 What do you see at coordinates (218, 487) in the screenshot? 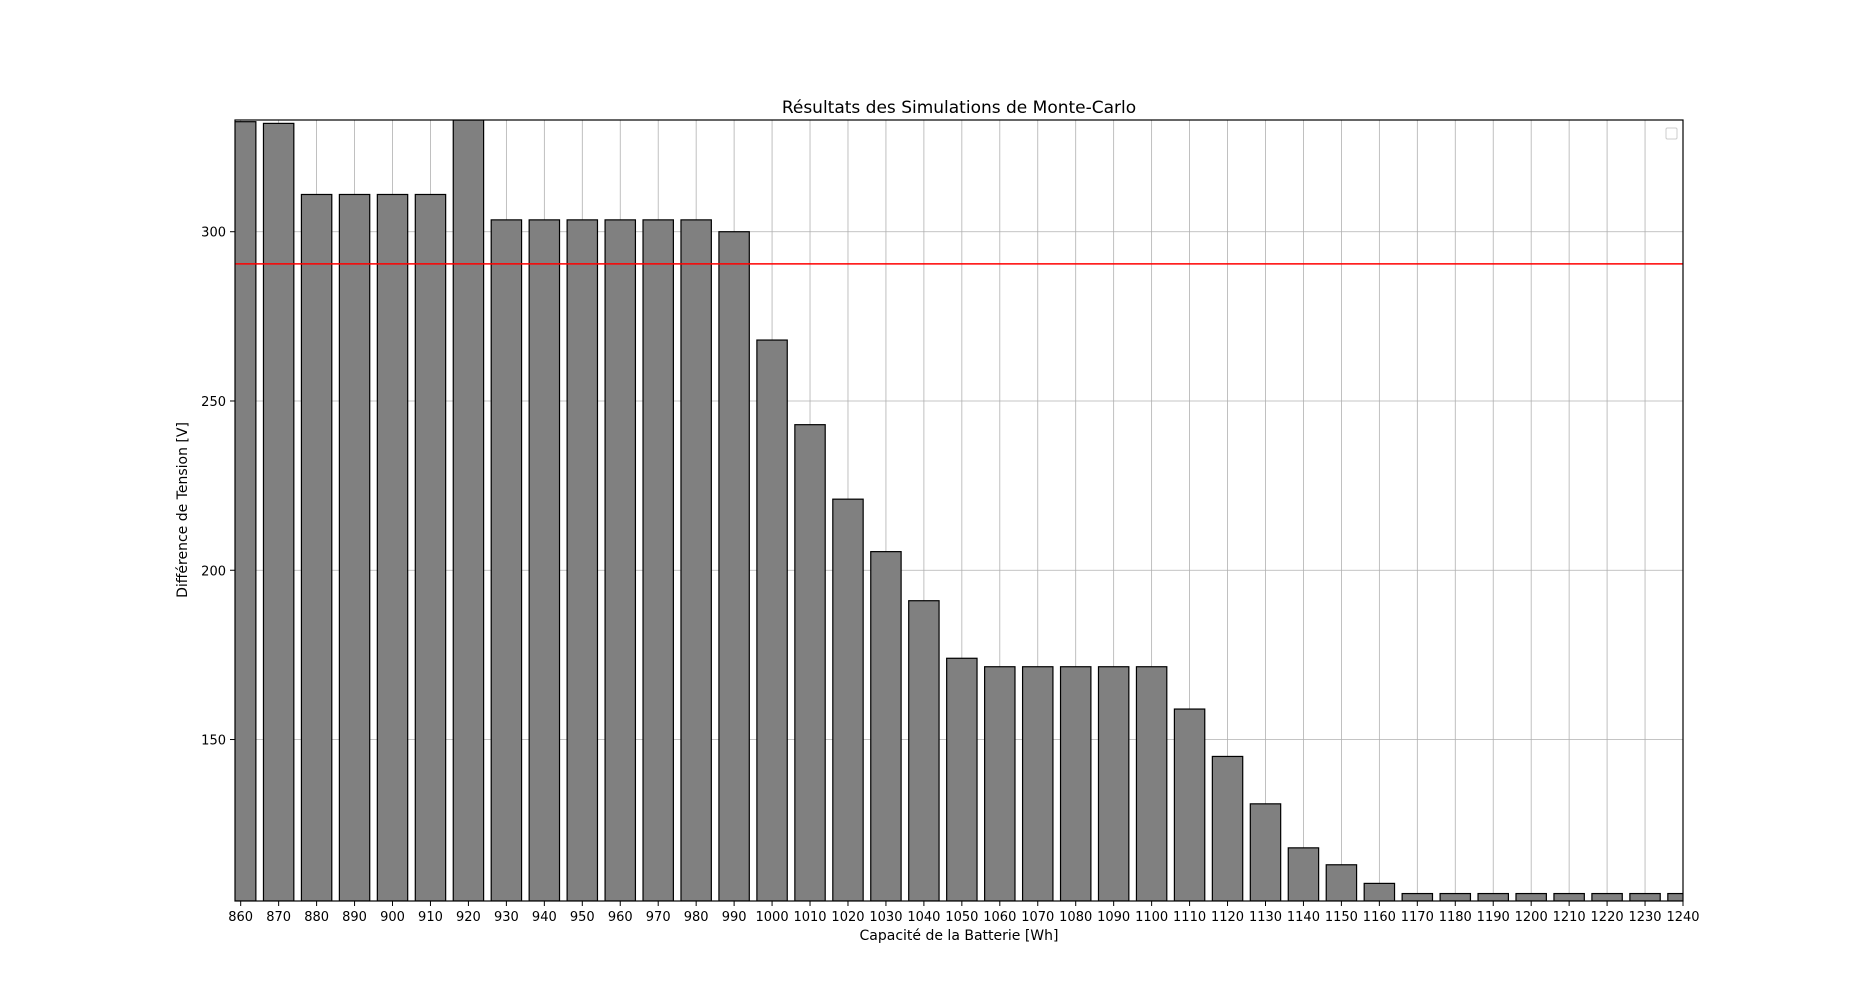
I see `y-ticks: 150 200 250 300` at bounding box center [218, 487].